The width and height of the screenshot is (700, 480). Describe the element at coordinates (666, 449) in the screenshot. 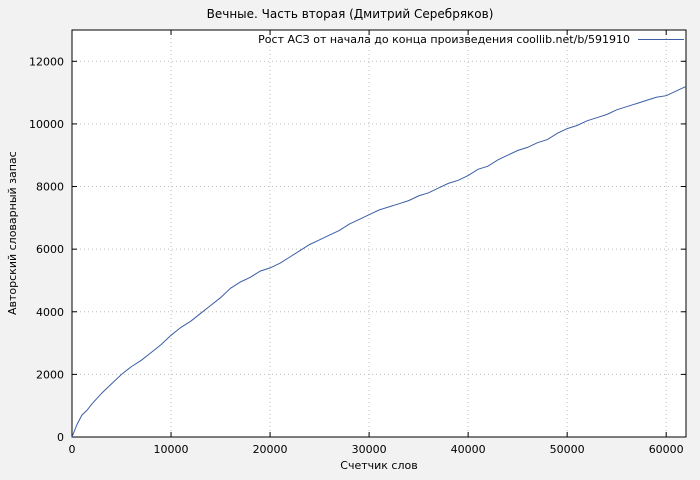

I see `x-tick-label: 60000` at that location.